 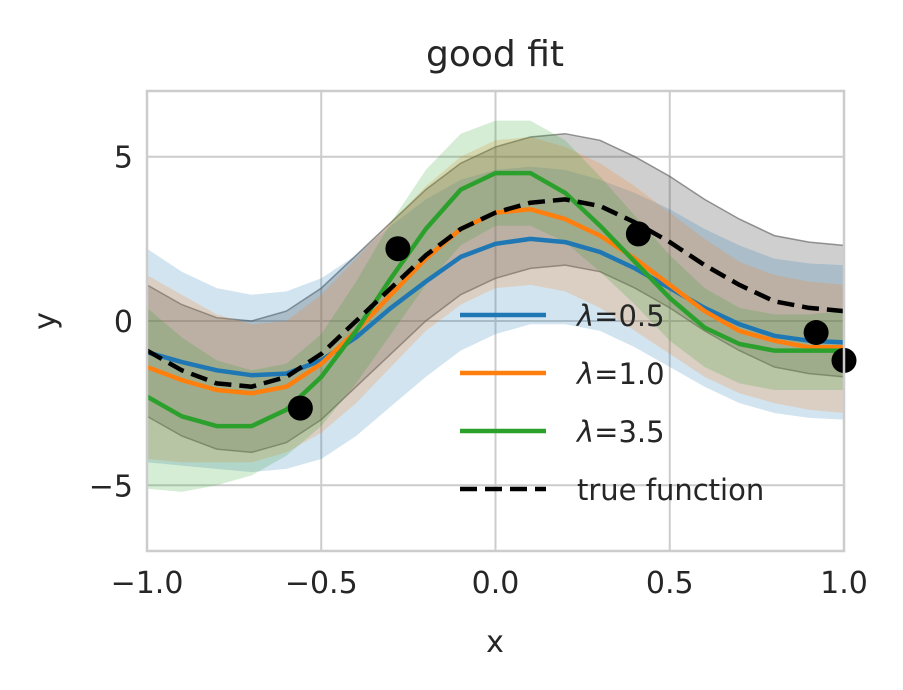 I want to click on legend-label-lambda-0-5: λ=0.5, so click(x=620, y=316).